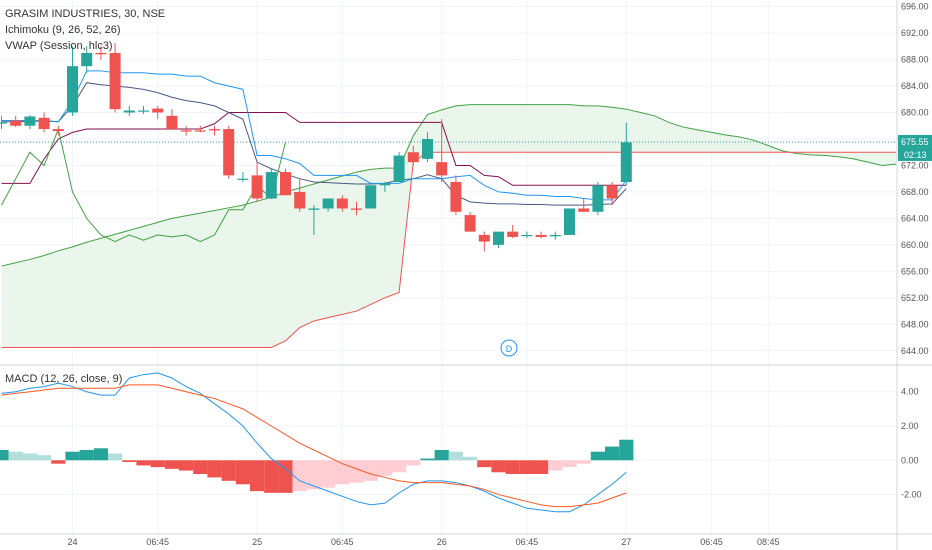 This screenshot has height=550, width=932. I want to click on countdown-tag, so click(915, 154).